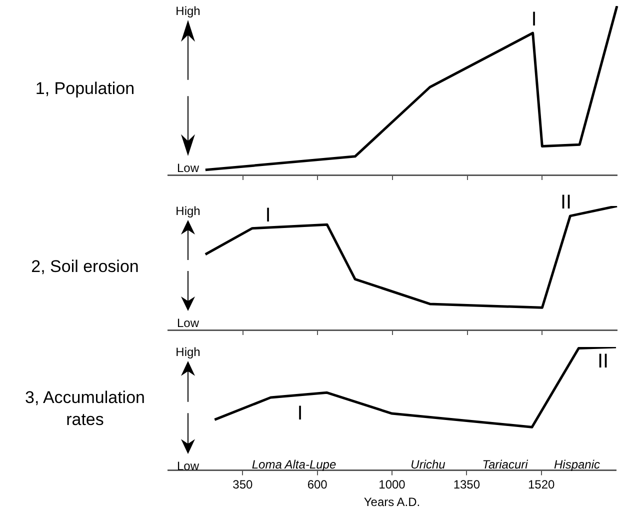 Image resolution: width=619 pixels, height=510 pixels. I want to click on y-axis-title: 2, Soil erosion, so click(85, 267).